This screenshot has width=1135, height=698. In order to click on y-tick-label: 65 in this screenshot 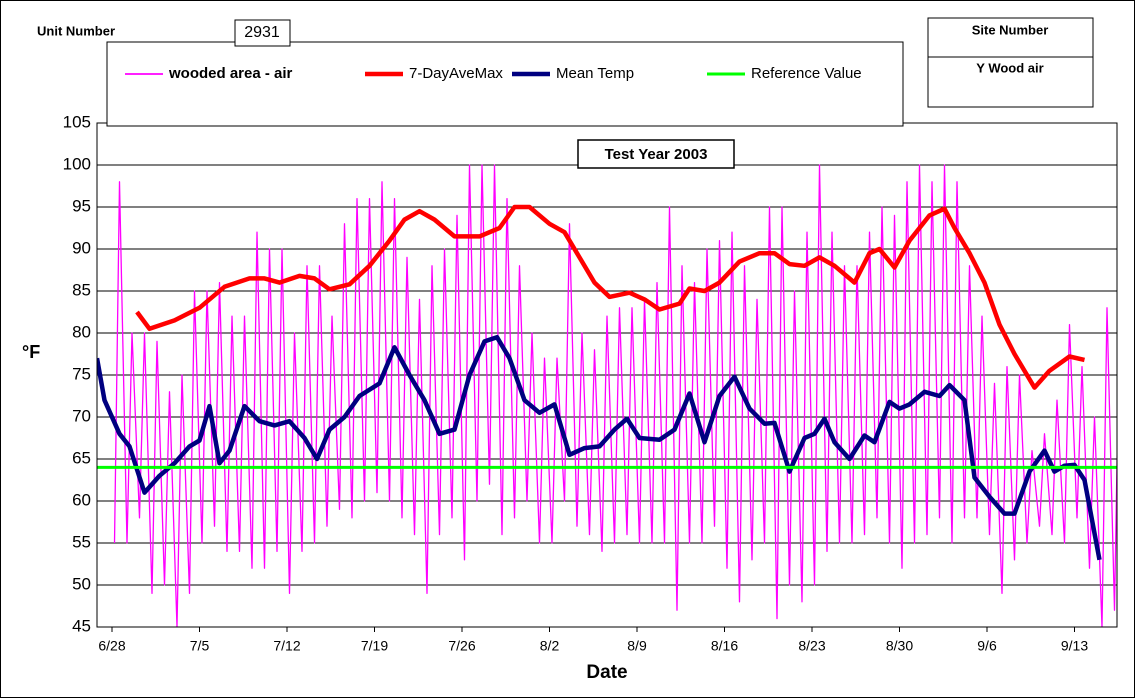, I will do `click(81, 457)`.